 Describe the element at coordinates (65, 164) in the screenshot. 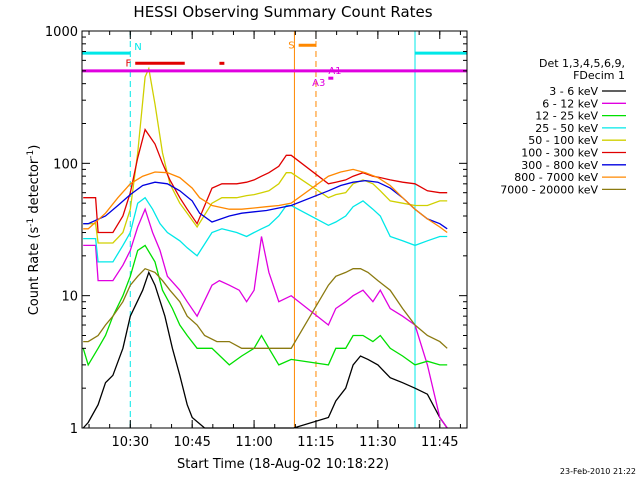

I see `y-tick-label-2: 100` at that location.